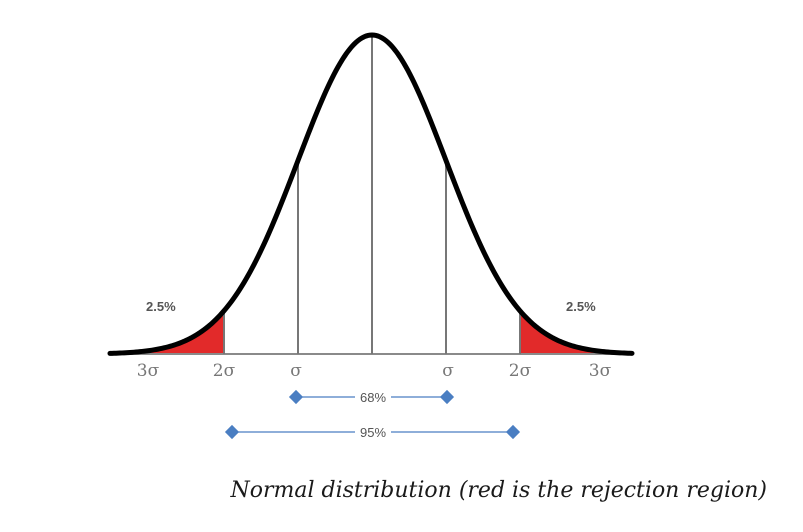  I want to click on bracket-95: 95%, so click(372, 432).